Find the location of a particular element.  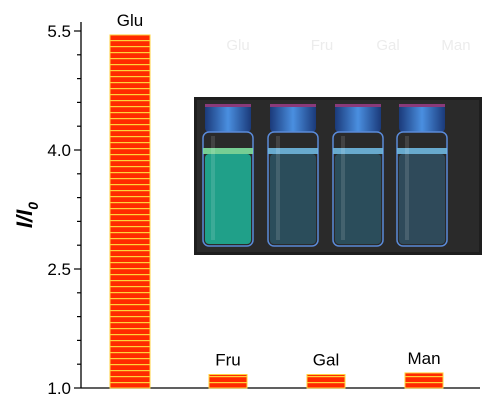

bar-gal is located at coordinates (326, 381).